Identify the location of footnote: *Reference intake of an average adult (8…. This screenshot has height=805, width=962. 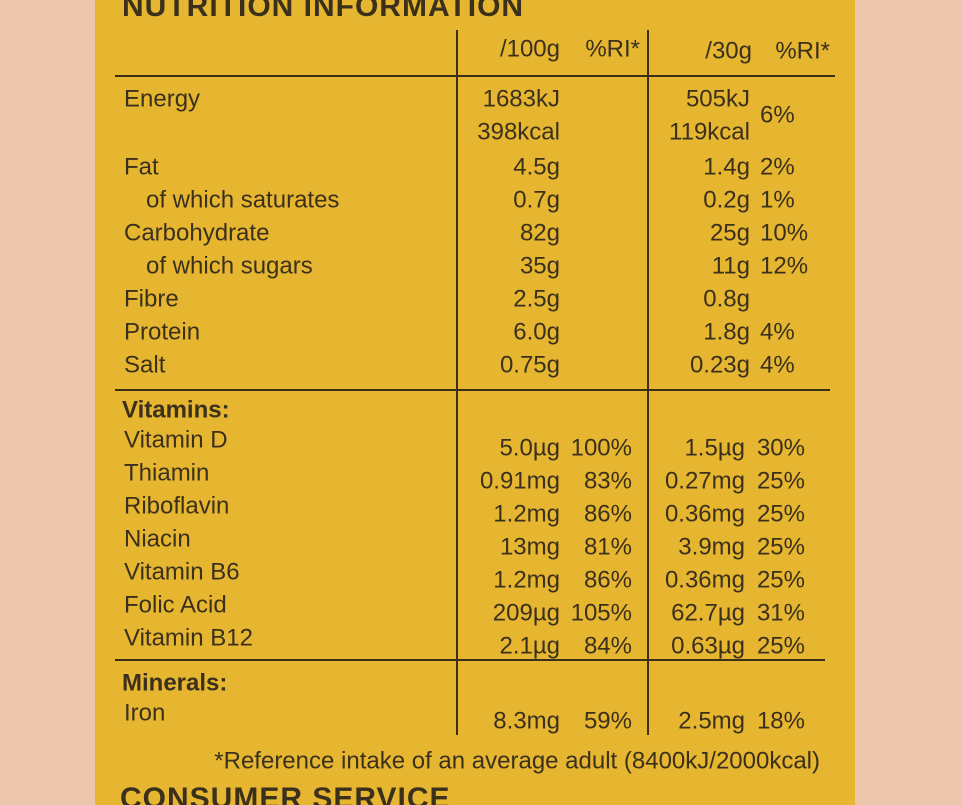
(517, 760).